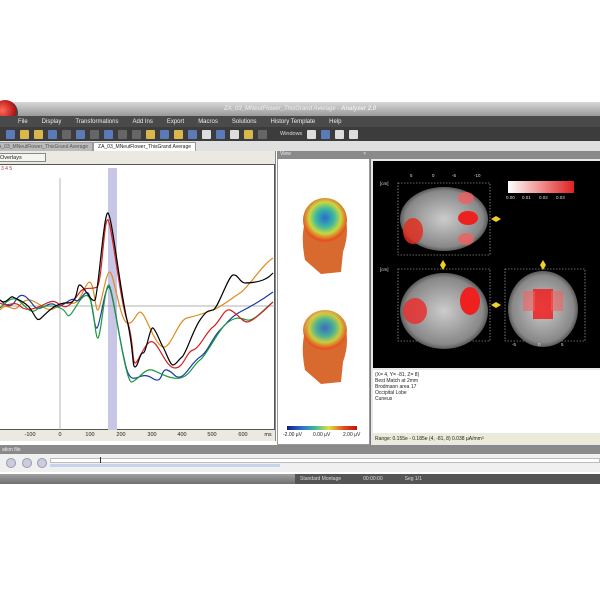 This screenshot has height=600, width=600. Describe the element at coordinates (325, 460) in the screenshot. I see `timeline-slider` at that location.